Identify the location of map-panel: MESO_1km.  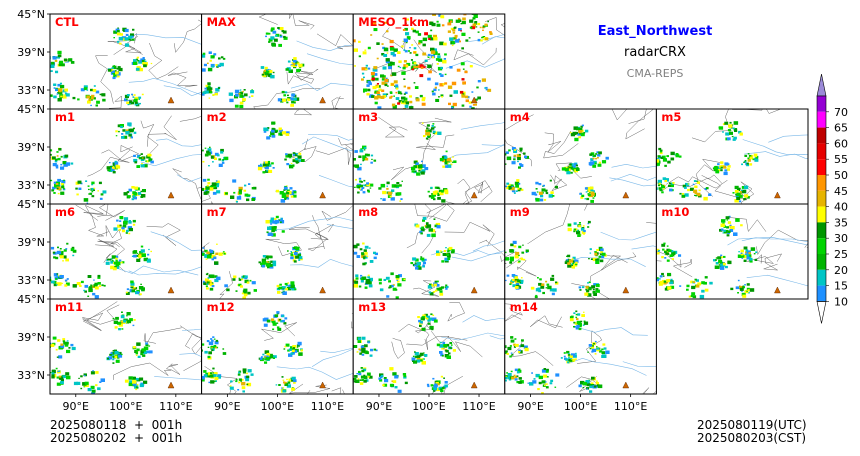
(429, 61).